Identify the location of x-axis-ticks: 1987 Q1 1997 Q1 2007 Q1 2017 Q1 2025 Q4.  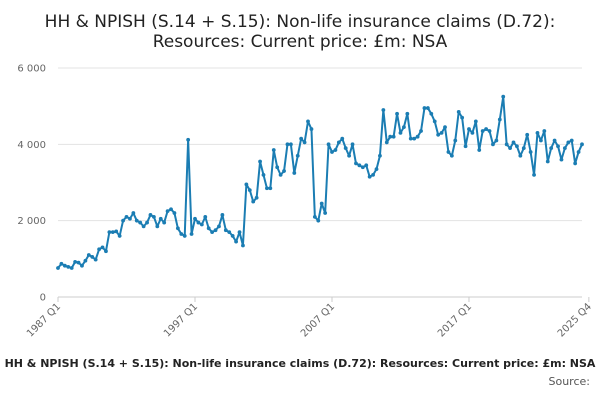
(309, 318).